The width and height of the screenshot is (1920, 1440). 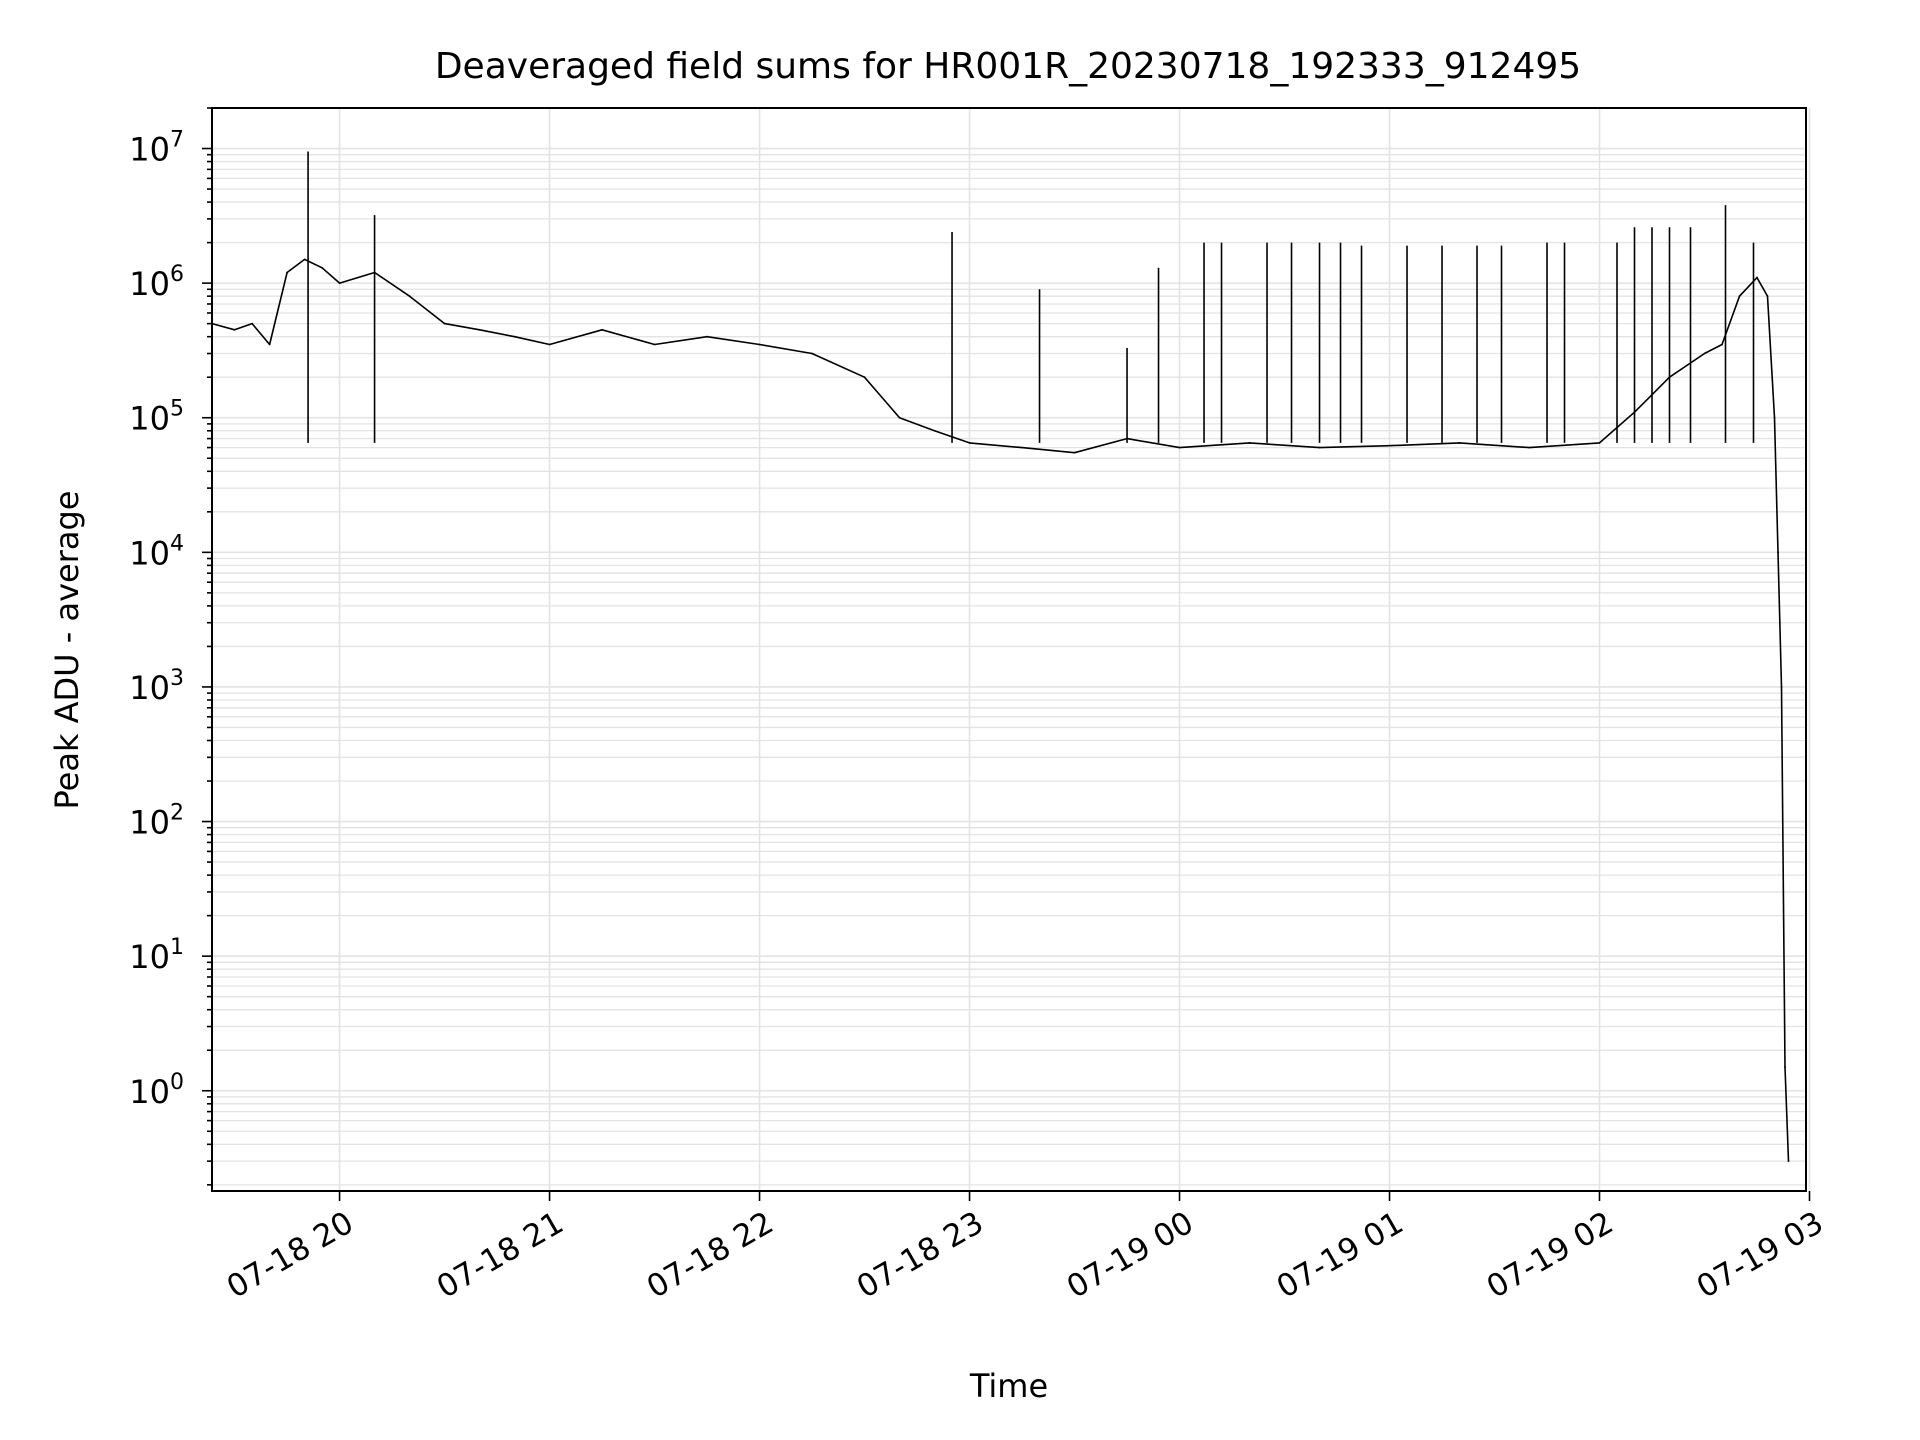 I want to click on y-tick-exponent: 4, so click(x=177, y=543).